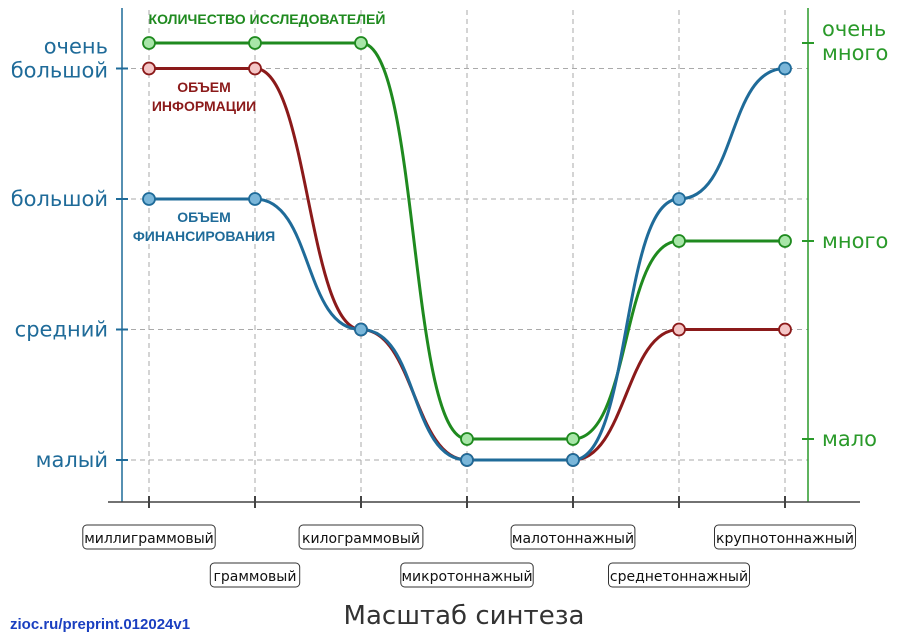  Describe the element at coordinates (72, 460) in the screenshot. I see `left-tick-label-0: малый` at that location.